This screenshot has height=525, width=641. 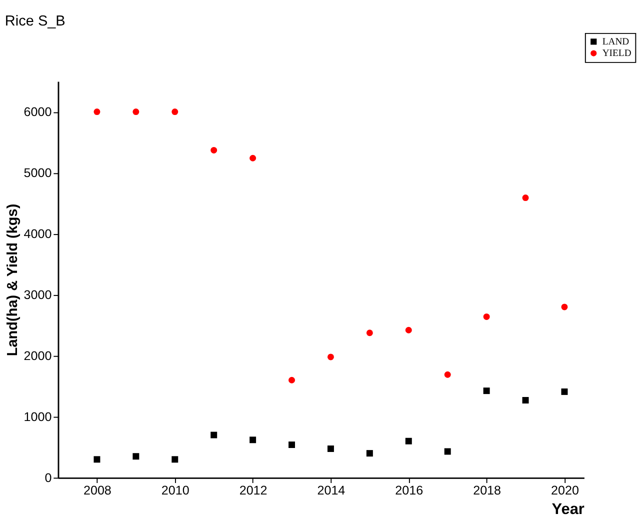 I want to click on y-tick-label: 5000, so click(x=38, y=173).